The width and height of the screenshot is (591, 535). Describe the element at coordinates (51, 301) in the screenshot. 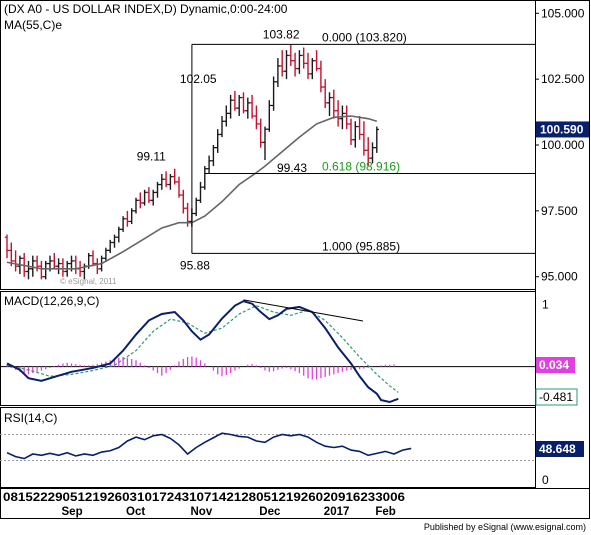

I see `macd-title: MACD(12,26,9,C)` at that location.